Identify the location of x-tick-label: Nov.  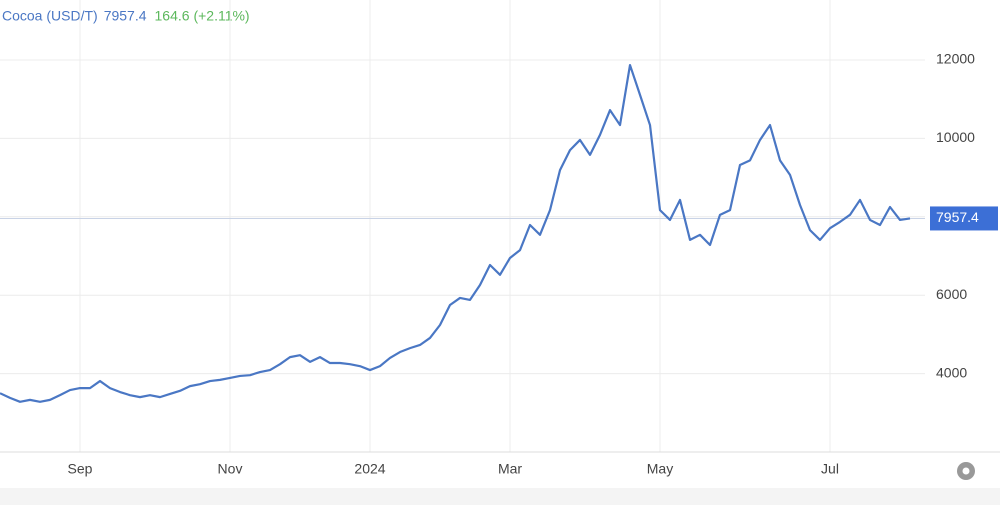
(230, 469).